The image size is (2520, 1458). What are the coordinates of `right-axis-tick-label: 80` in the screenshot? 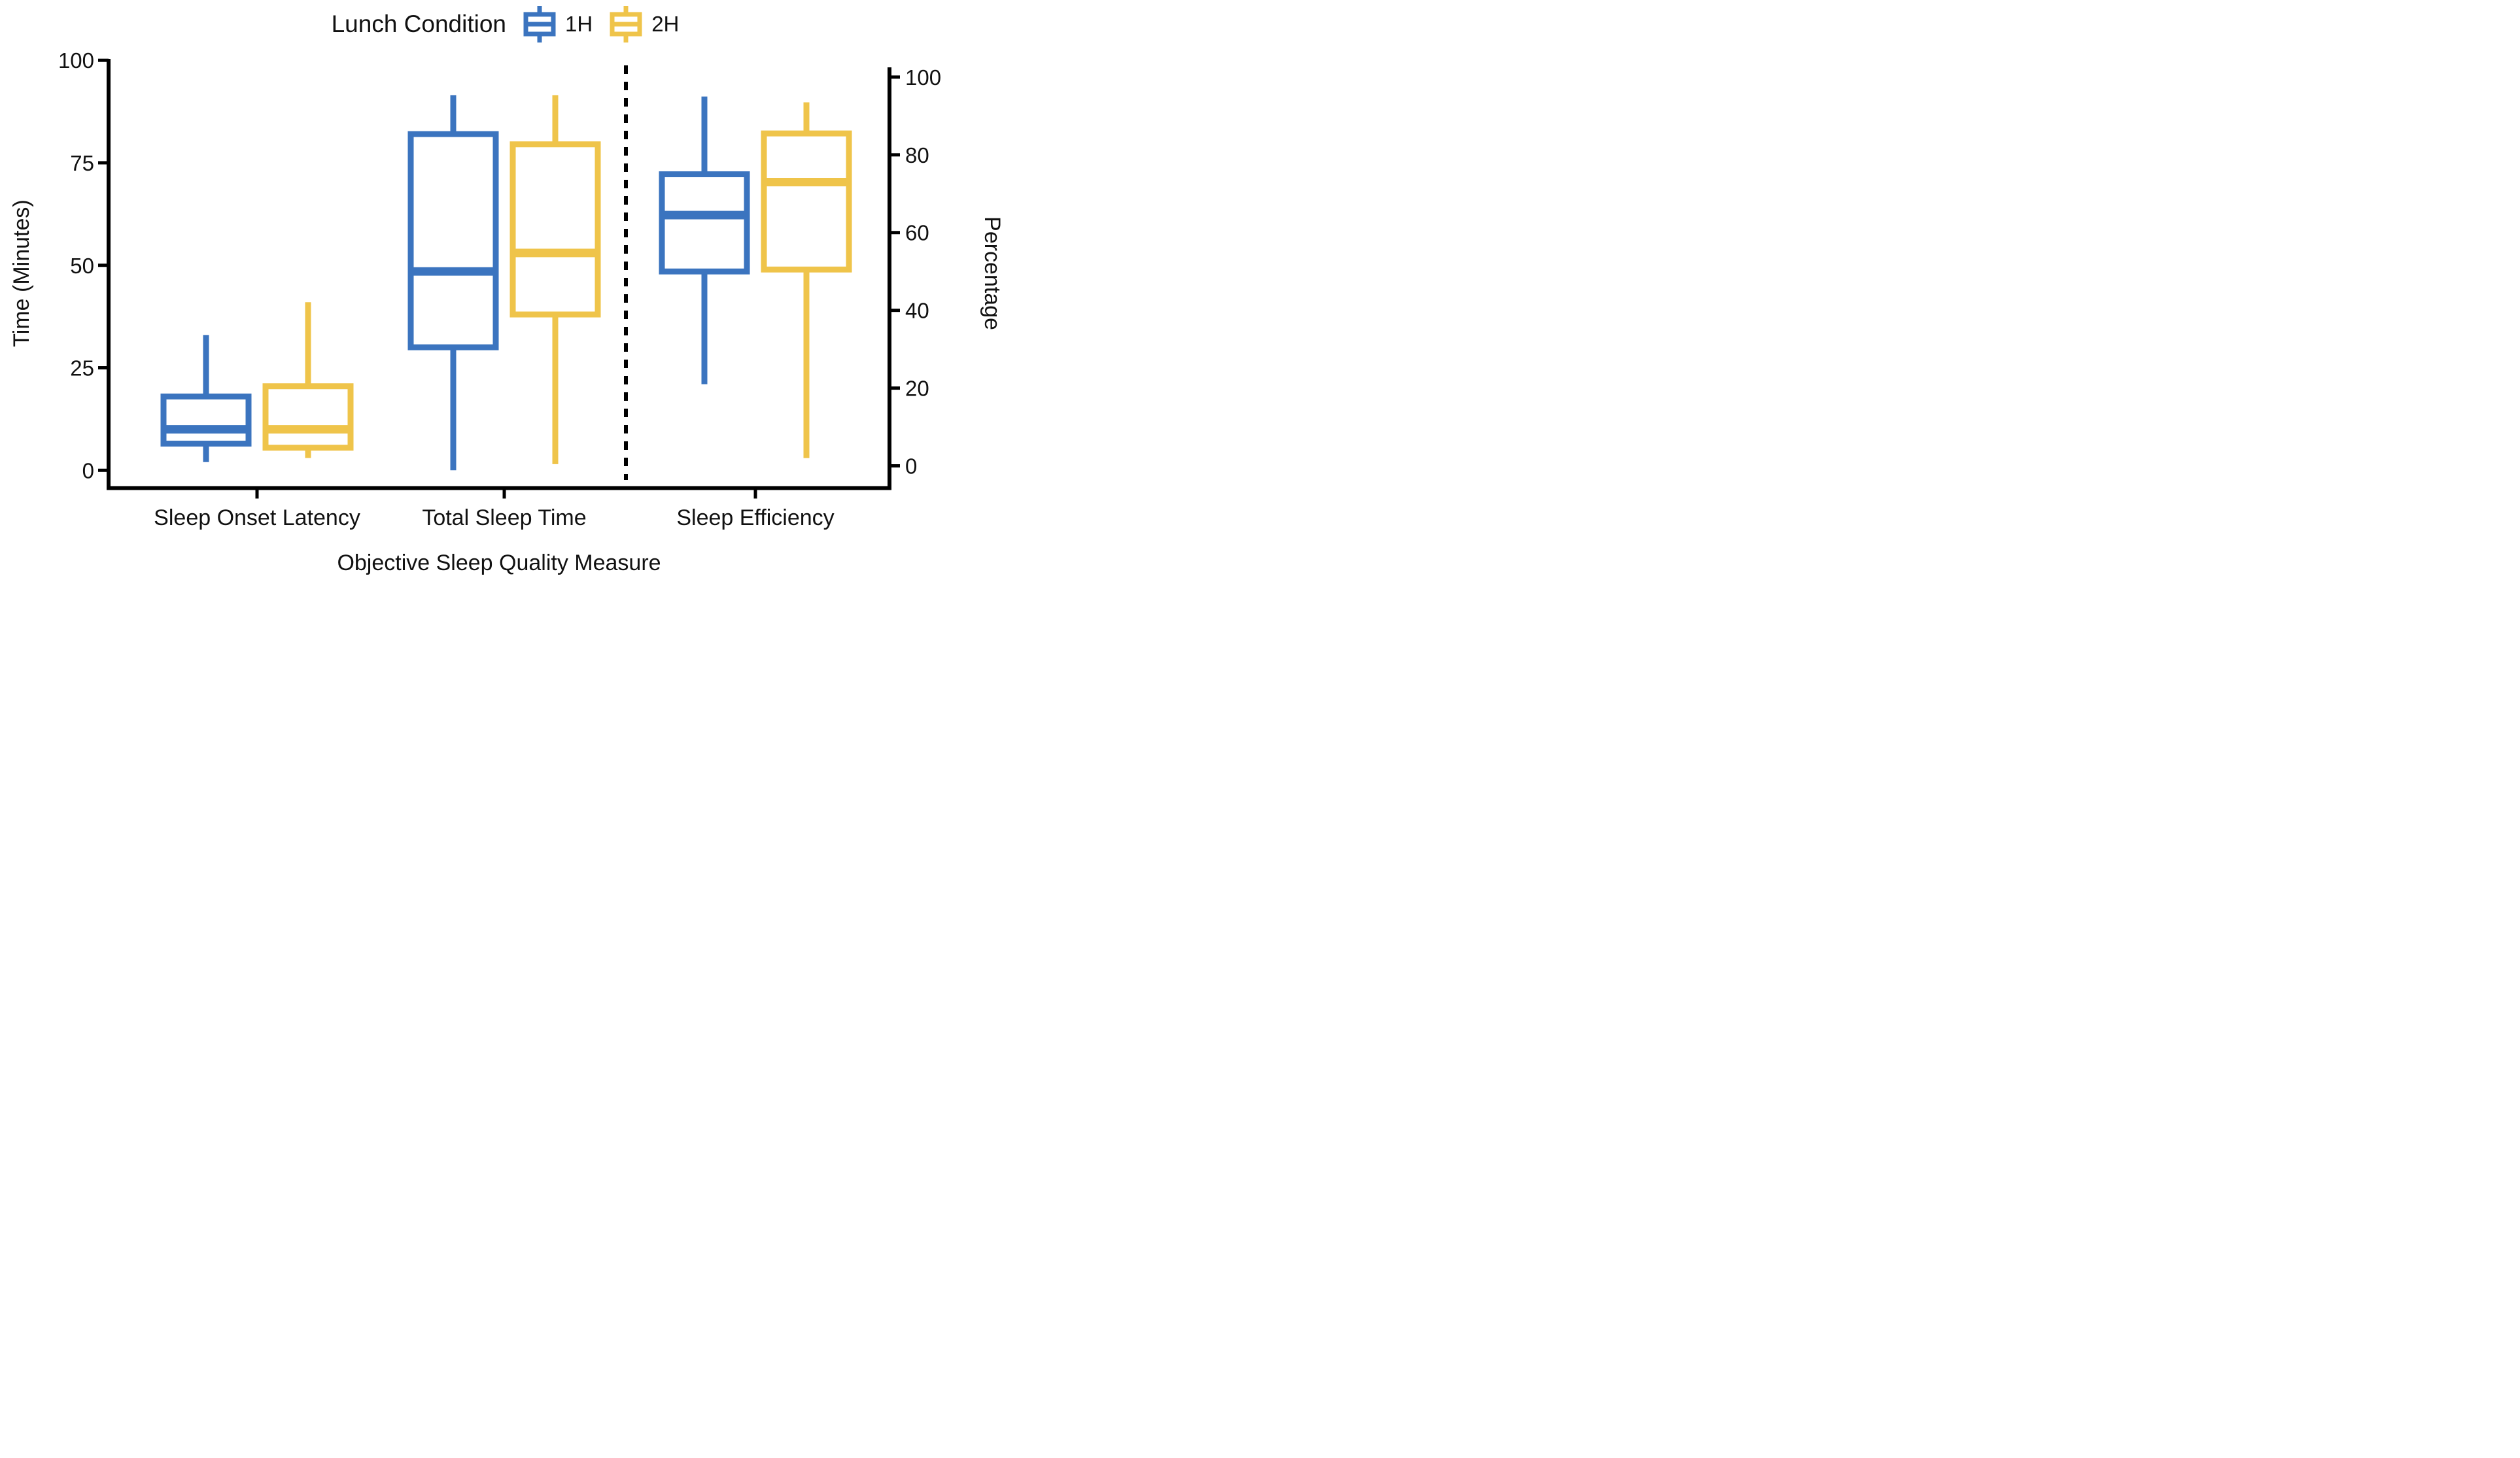 It's located at (917, 155).